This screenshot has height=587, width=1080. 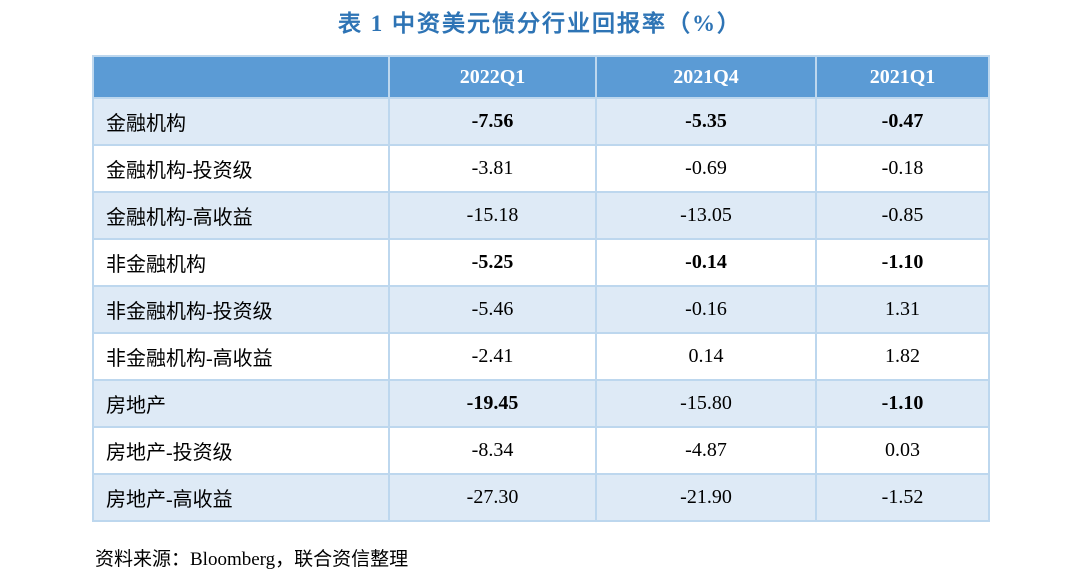 I want to click on table-row: 金融机构-高收益 -15.18 -13.05 -0.85, so click(x=541, y=215).